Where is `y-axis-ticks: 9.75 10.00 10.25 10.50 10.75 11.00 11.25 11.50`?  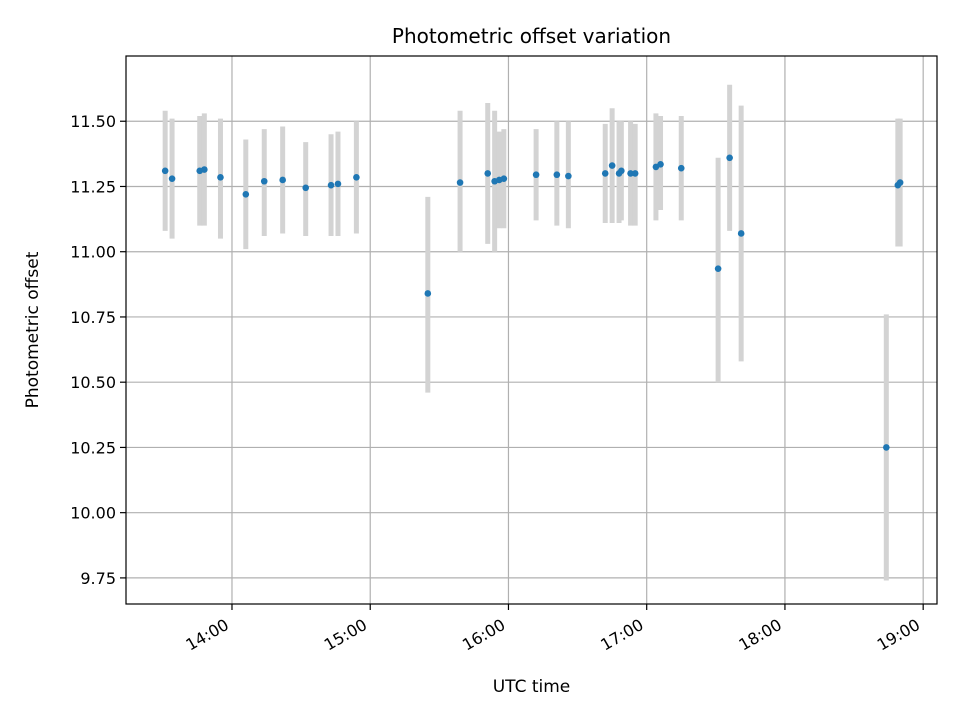
y-axis-ticks: 9.75 10.00 10.25 10.50 10.75 11.00 11.25 11.50 is located at coordinates (98, 350).